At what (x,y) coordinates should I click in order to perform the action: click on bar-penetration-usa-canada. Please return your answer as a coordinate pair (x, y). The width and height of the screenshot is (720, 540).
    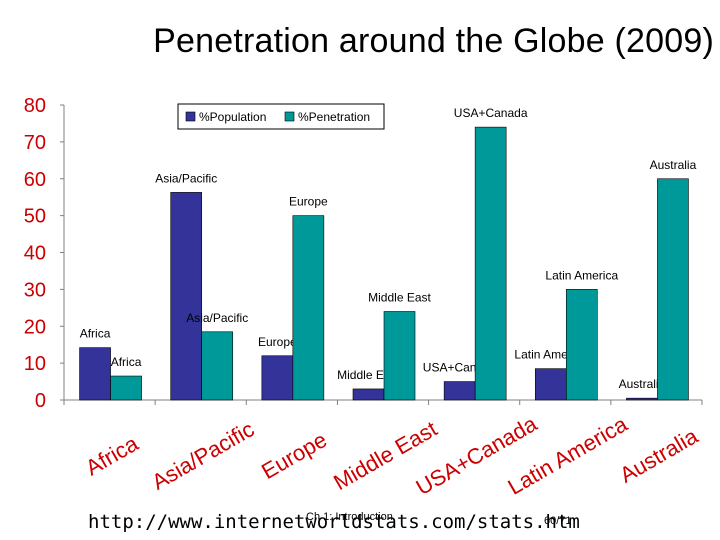
    Looking at the image, I should click on (490, 263).